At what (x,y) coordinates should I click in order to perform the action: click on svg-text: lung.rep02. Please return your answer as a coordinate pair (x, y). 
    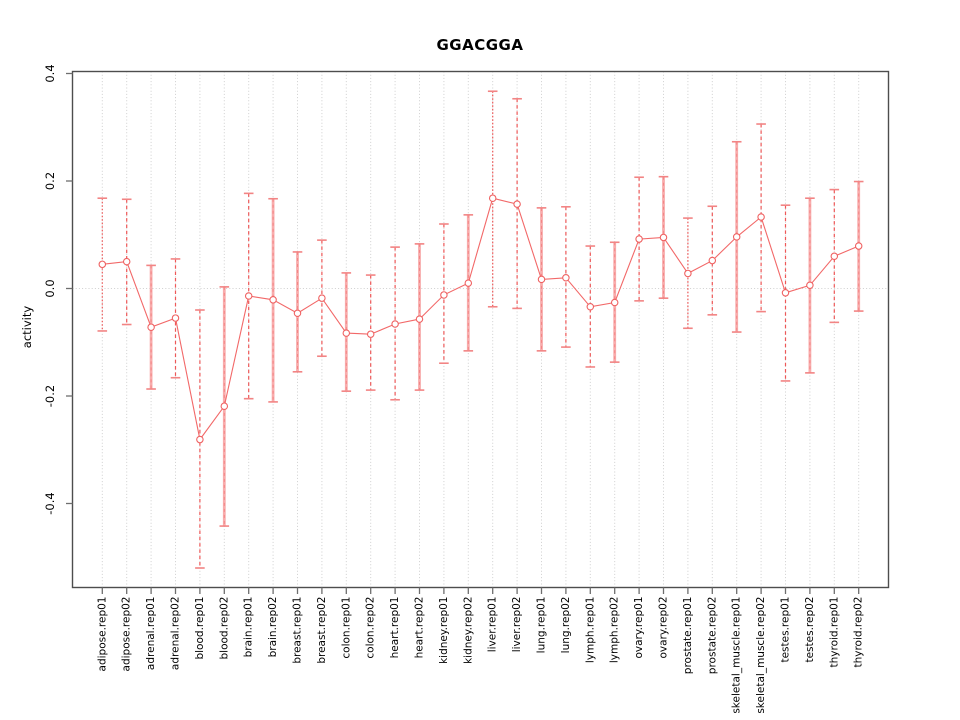
    Looking at the image, I should click on (566, 625).